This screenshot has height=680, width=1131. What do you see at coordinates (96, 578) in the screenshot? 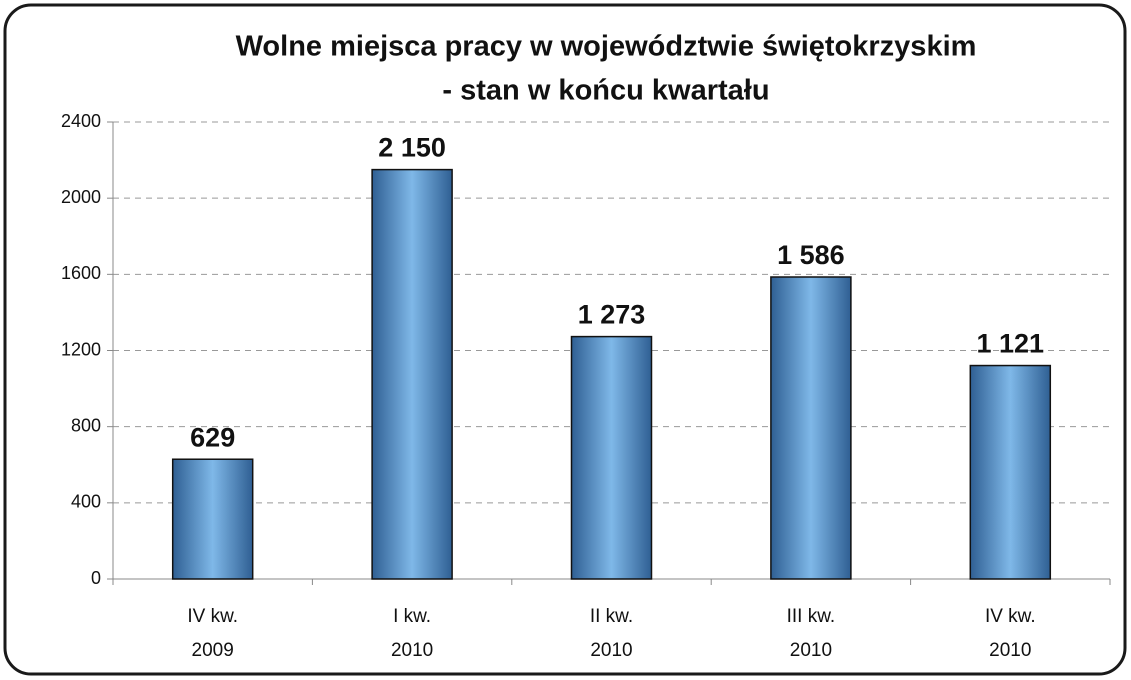
I see `y-tick-label: 0` at bounding box center [96, 578].